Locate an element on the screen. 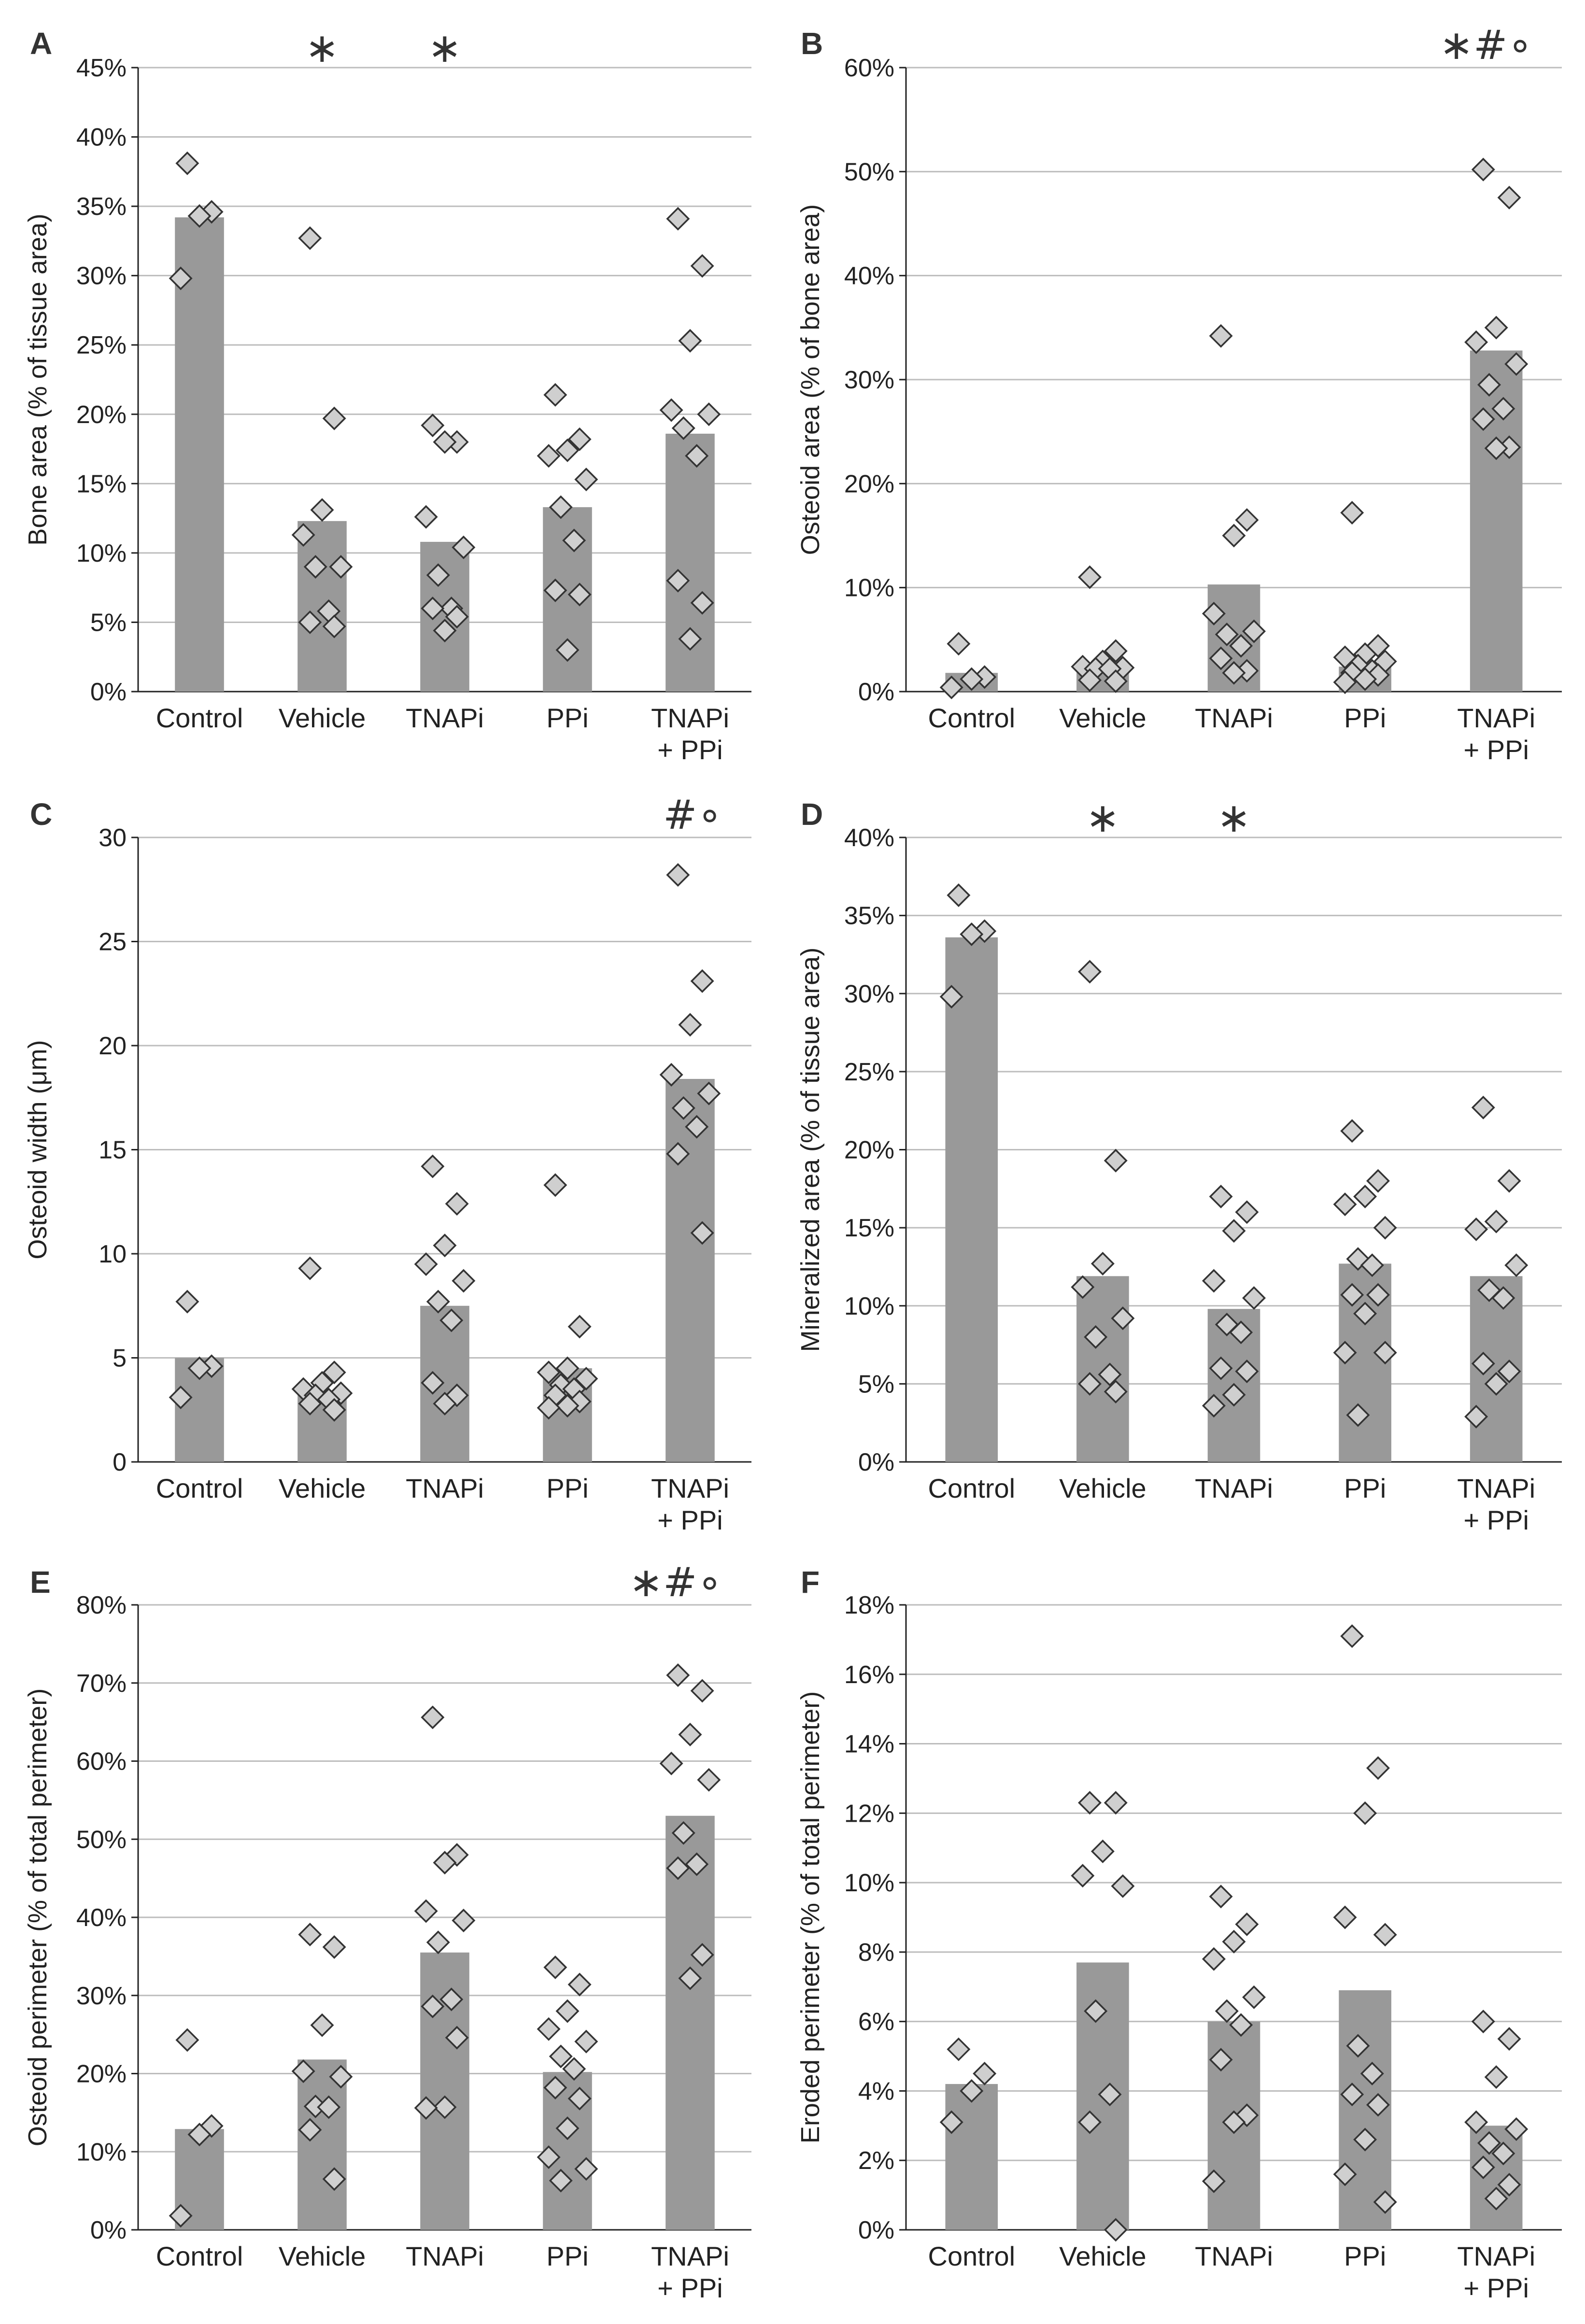  y-tick-label: 25% is located at coordinates (869, 1072).